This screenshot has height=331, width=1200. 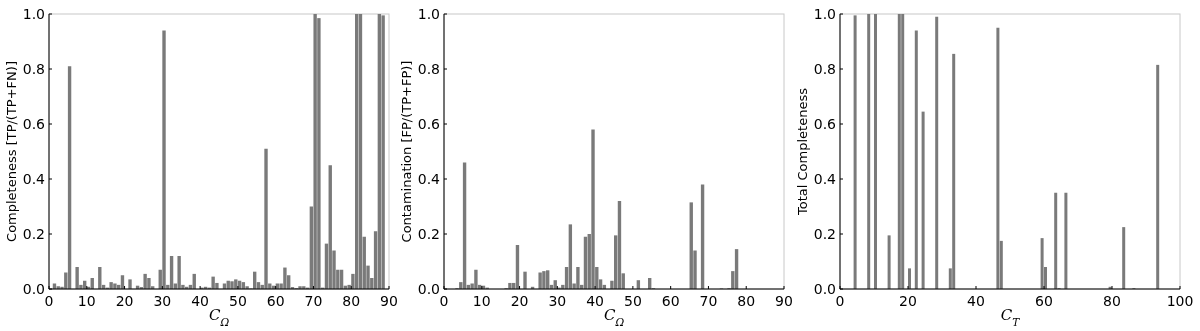 I want to click on y-axis-title: Total Completeness, so click(x=802, y=151).